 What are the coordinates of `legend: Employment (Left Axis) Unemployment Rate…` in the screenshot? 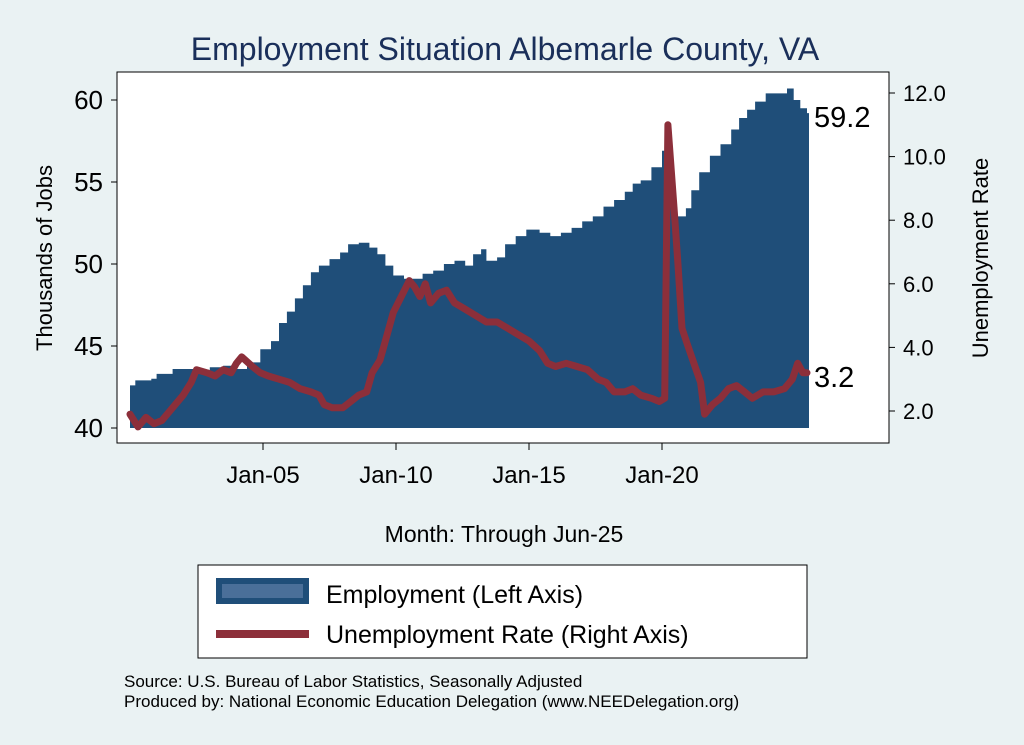 It's located at (502, 611).